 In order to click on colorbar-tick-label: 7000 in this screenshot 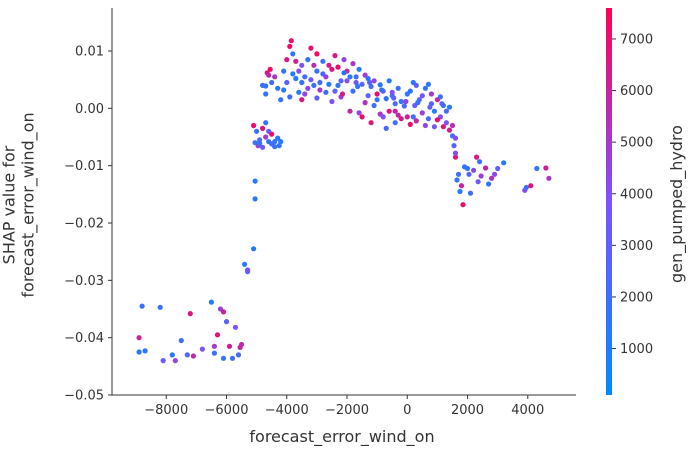, I will do `click(636, 39)`.